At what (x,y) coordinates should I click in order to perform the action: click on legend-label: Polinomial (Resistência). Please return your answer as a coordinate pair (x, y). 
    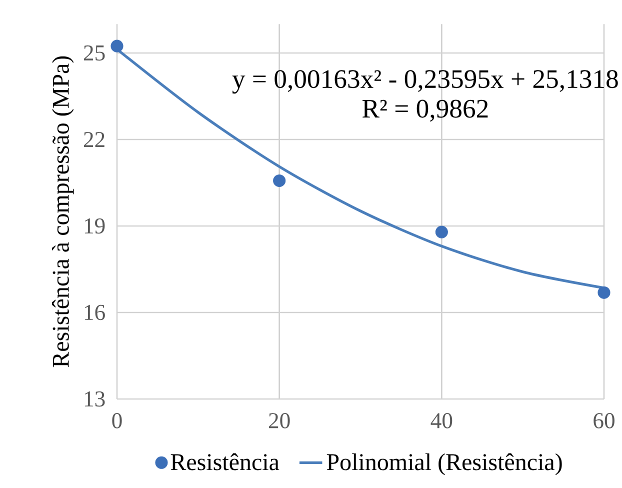
    Looking at the image, I should click on (444, 464).